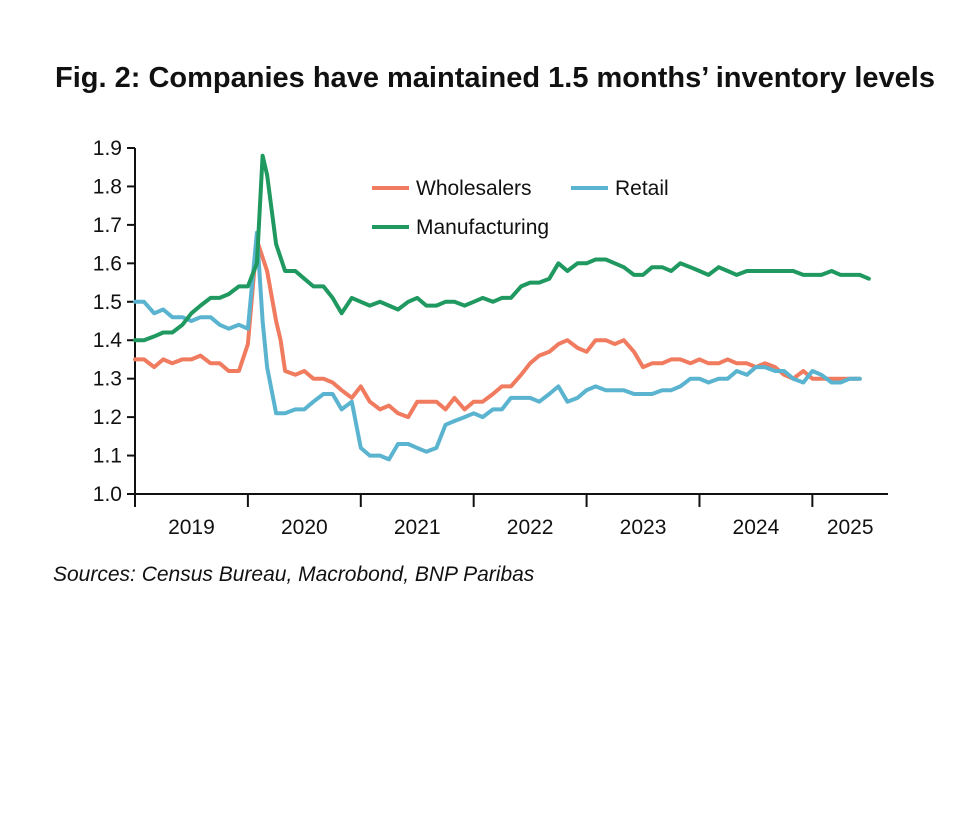 Image resolution: width=976 pixels, height=815 pixels. I want to click on x-tick-label: 2020, so click(304, 527).